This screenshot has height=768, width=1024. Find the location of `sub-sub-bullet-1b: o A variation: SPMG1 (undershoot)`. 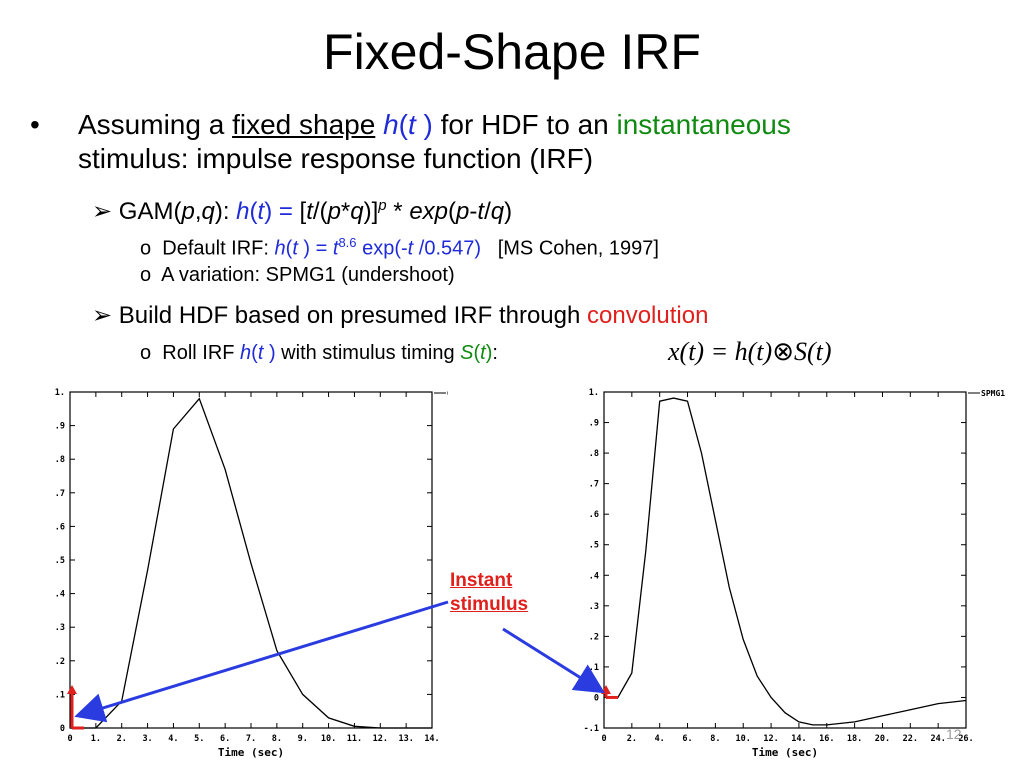

sub-sub-bullet-1b: o A variation: SPMG1 (undershoot) is located at coordinates (297, 275).